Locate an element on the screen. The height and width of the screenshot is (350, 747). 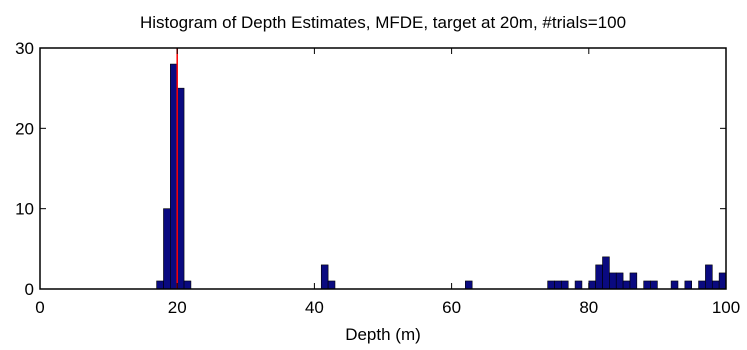
y-tick-label: 30 is located at coordinates (24, 48).